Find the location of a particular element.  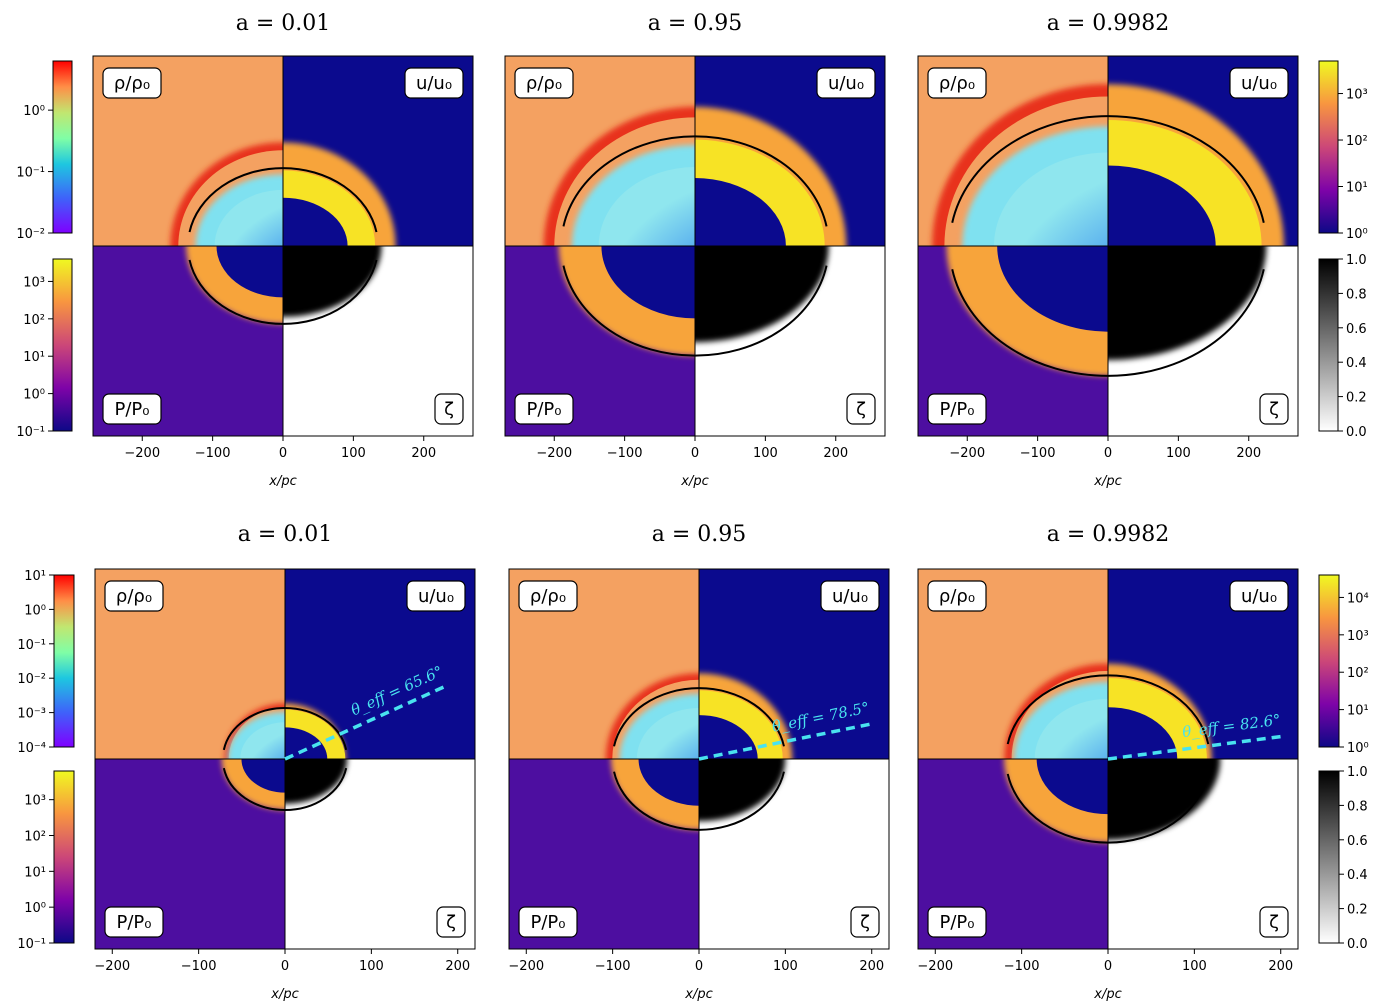

colorbar-right-1-0: 10⁴ 10³ 10² 10¹ 10⁰ is located at coordinates (1343, 665).